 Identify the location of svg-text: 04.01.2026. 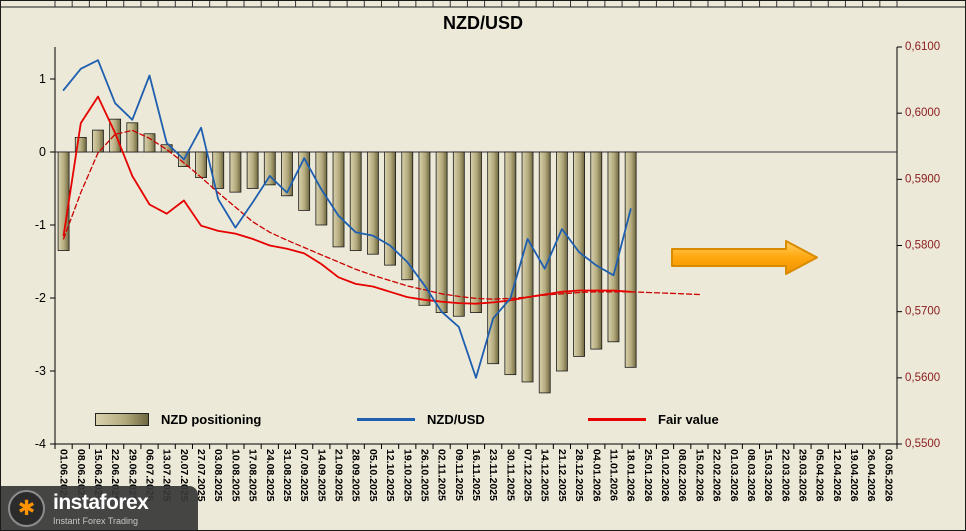
(596, 475).